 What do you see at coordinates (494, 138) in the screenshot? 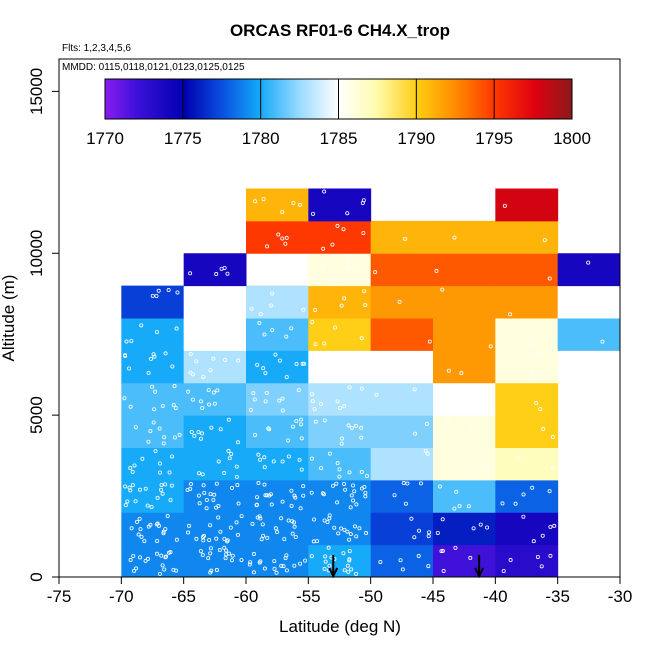
I see `colorbar-tick-label: 1795` at bounding box center [494, 138].